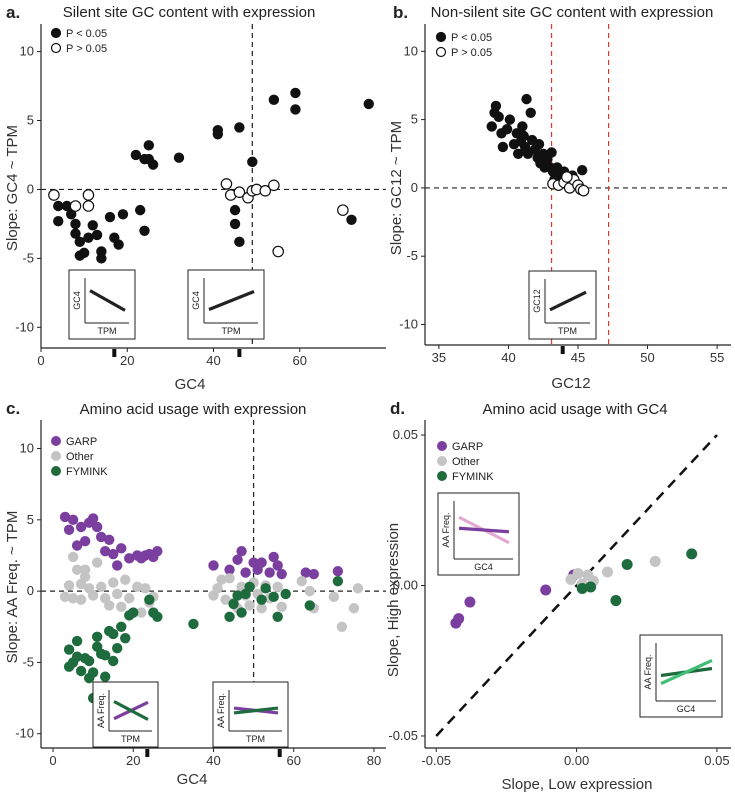  What do you see at coordinates (196, 300) in the screenshot?
I see `panel-a-inset-ylabel: GC4` at bounding box center [196, 300].